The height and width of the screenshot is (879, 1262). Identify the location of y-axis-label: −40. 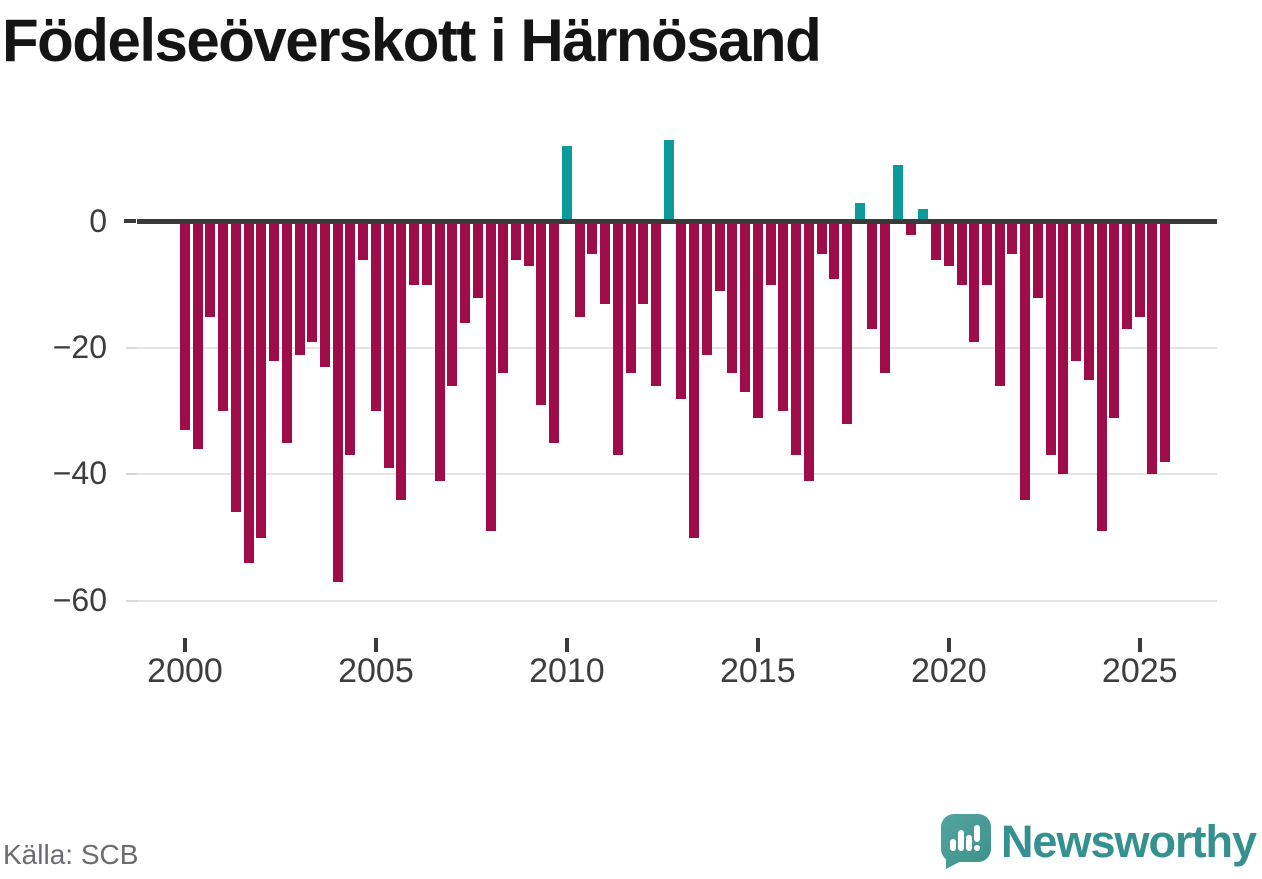
(79, 473).